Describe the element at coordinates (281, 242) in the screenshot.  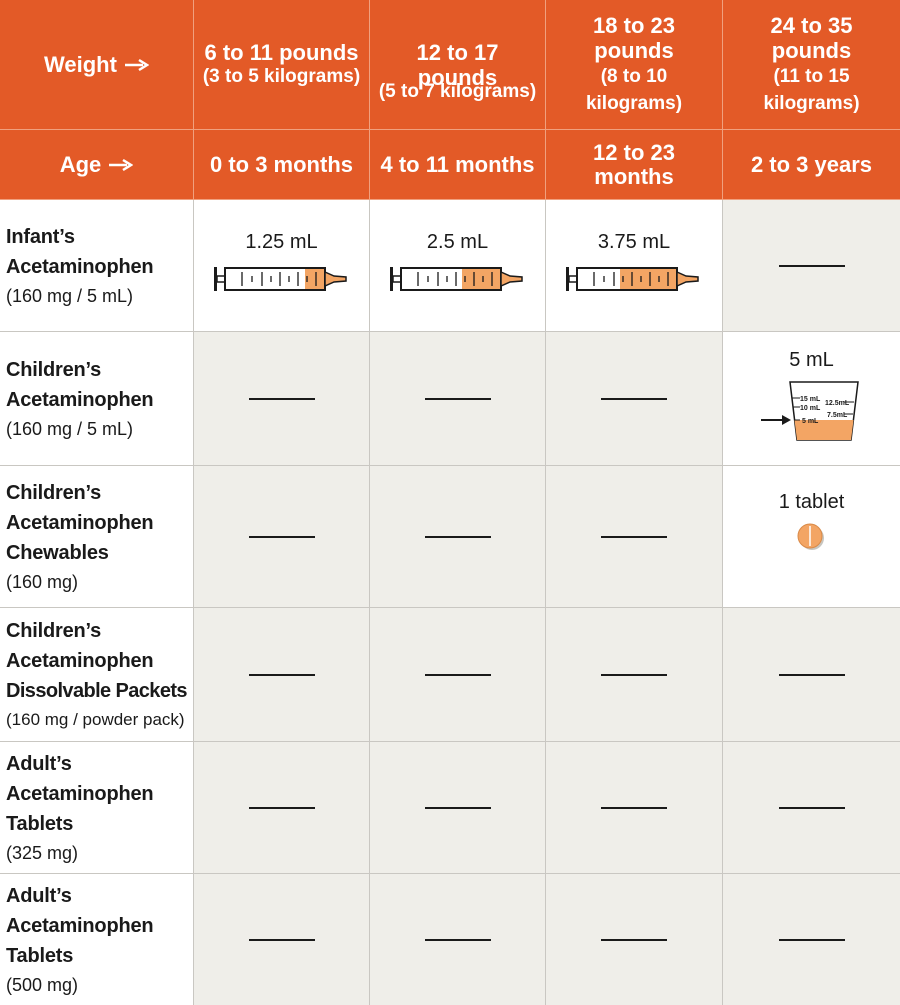
I see `dose-amount: 1.25 mL` at that location.